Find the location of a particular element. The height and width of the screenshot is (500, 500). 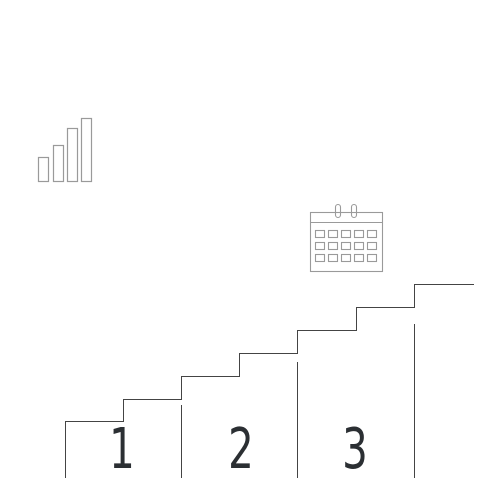

calendar-icon is located at coordinates (346, 238).